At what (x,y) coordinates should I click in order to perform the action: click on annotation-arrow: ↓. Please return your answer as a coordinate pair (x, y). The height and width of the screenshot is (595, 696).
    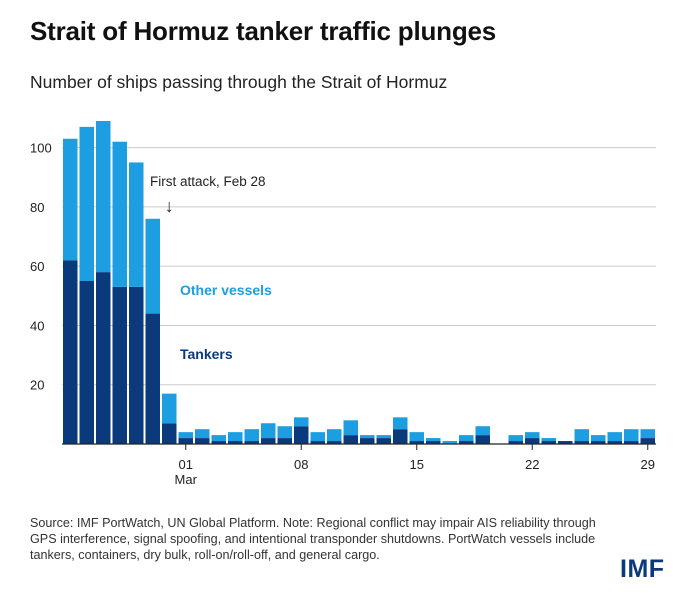
    Looking at the image, I should click on (169, 206).